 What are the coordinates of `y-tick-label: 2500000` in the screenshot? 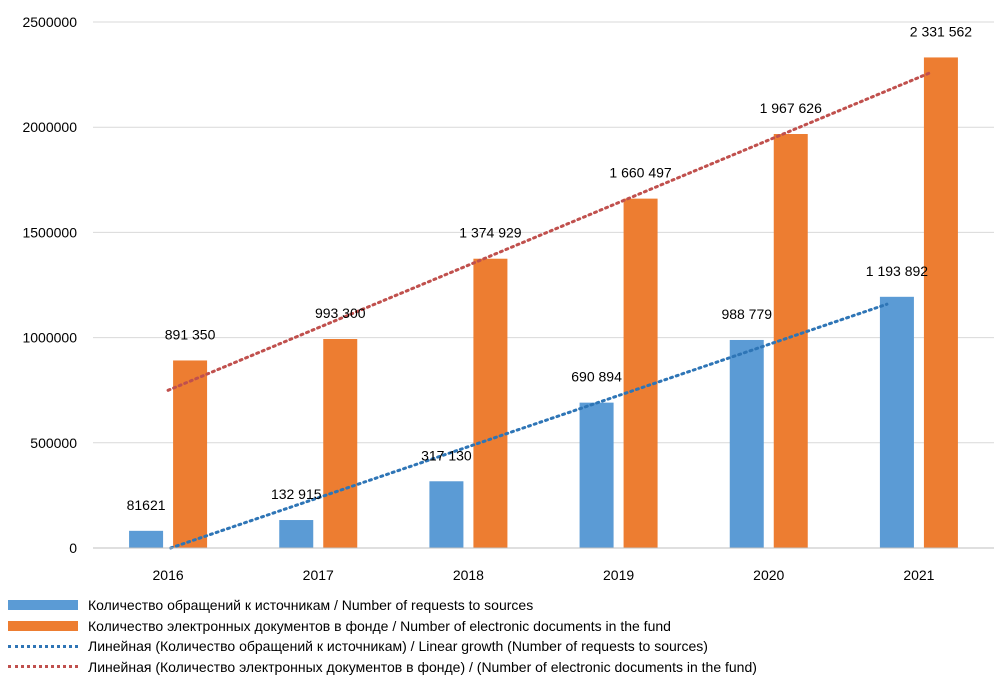 It's located at (49, 22).